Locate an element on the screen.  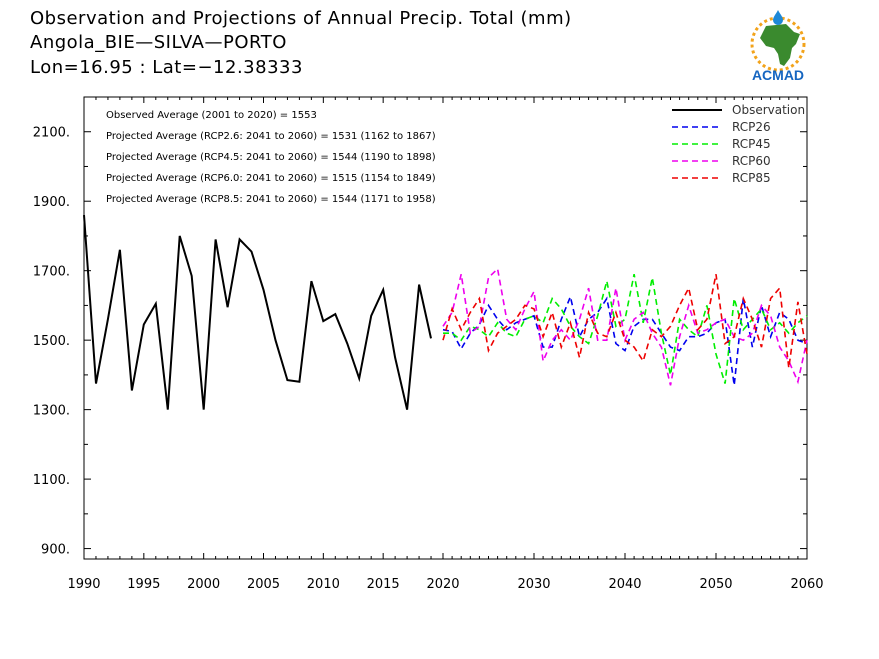
series-line-rcp85 is located at coordinates (625, 321).